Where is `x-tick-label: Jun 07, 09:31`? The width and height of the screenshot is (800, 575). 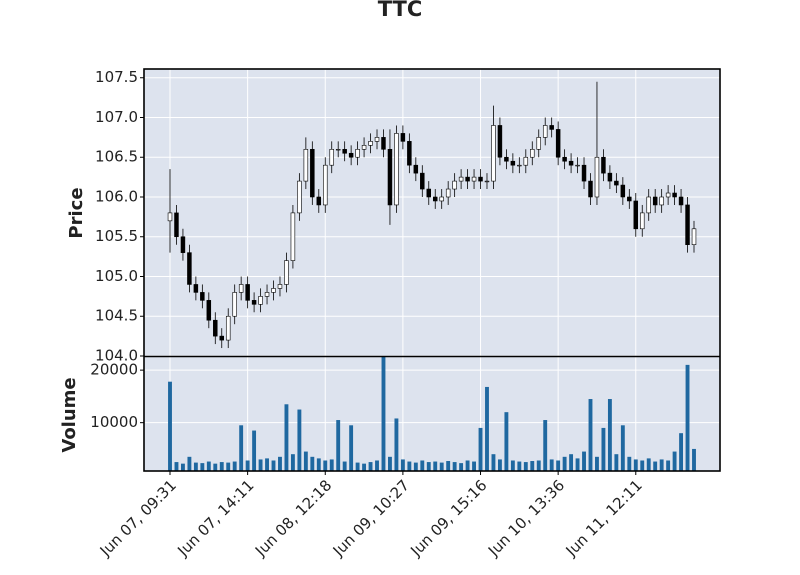
x-tick-label: Jun 07, 09:31 is located at coordinates (138, 518).